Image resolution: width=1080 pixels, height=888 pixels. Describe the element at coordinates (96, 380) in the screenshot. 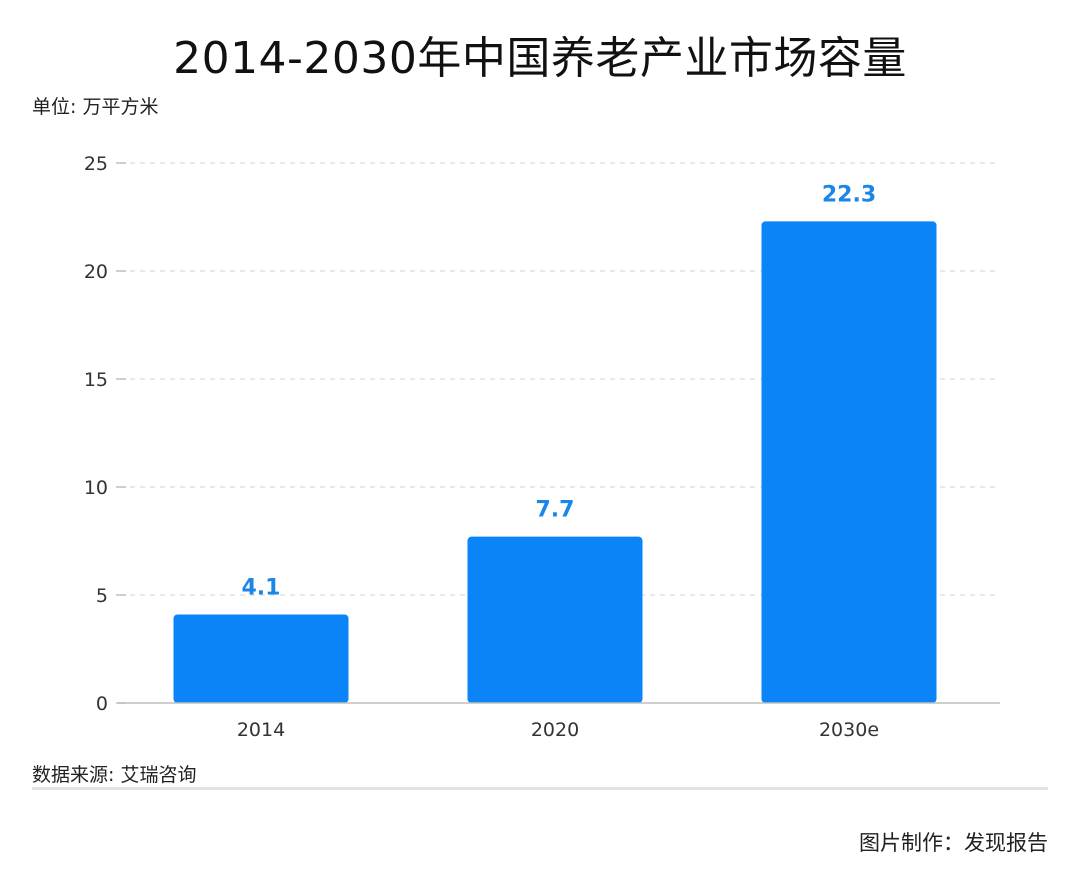

I see `y-tick-label: 15` at that location.